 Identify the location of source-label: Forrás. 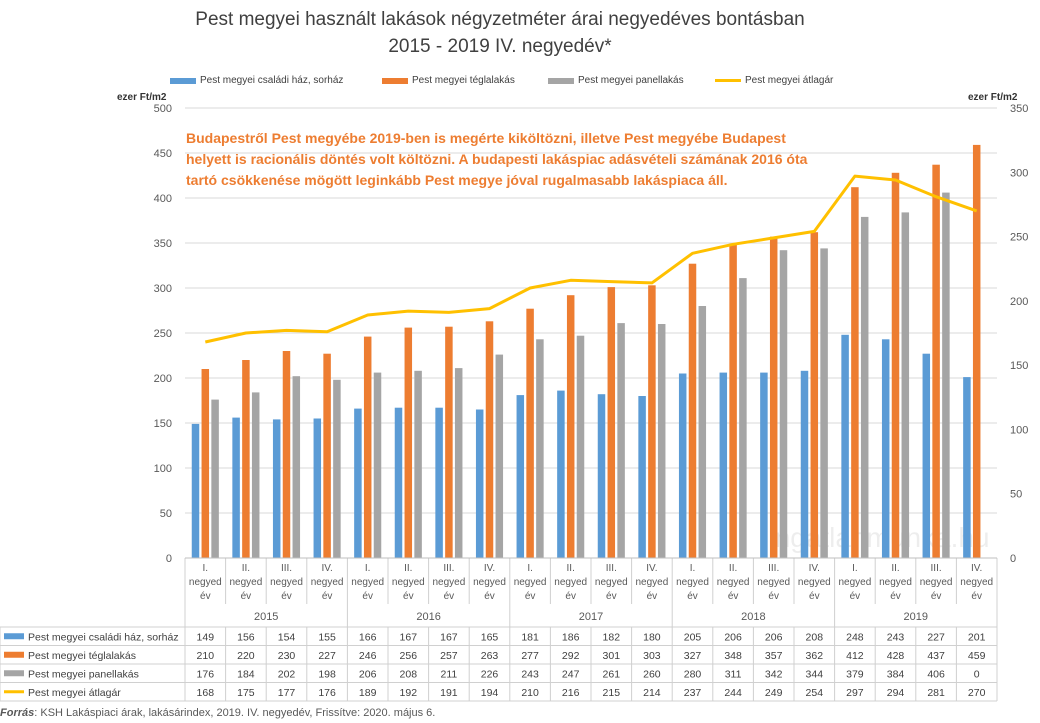
(17, 713).